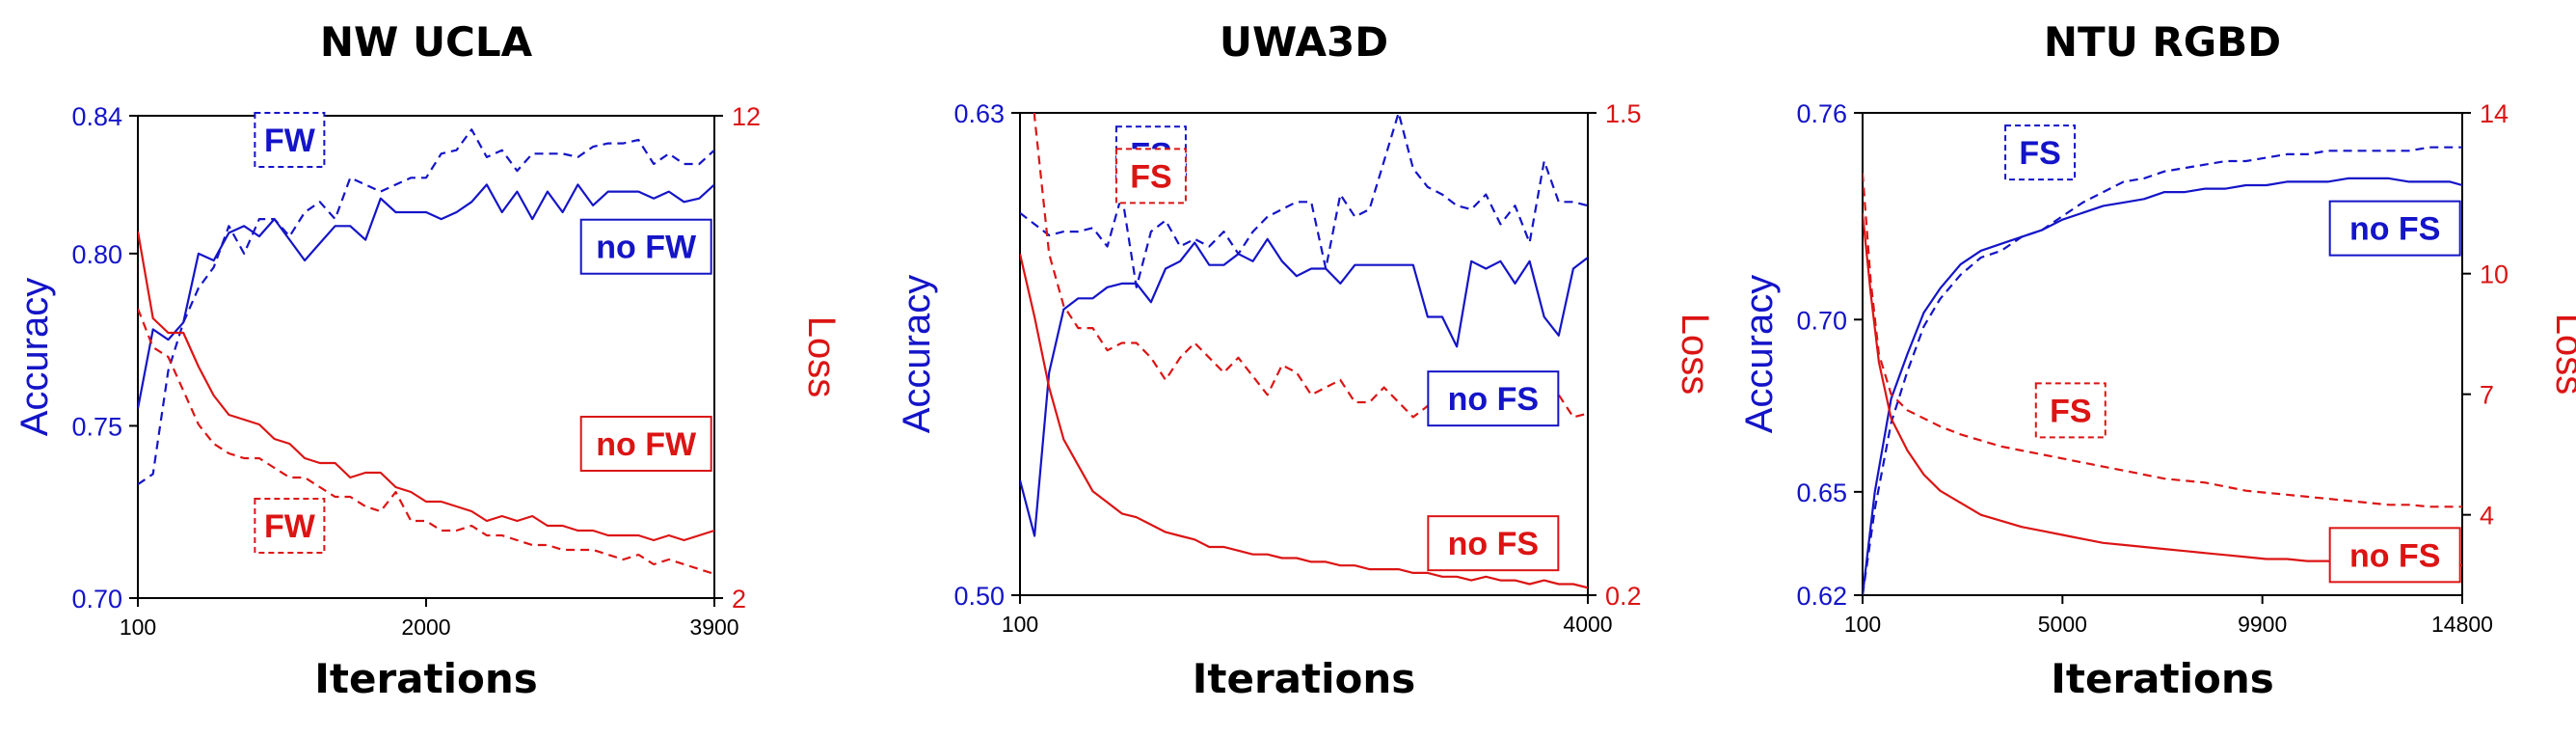  What do you see at coordinates (747, 116) in the screenshot?
I see `y2-tick-label: 12` at bounding box center [747, 116].